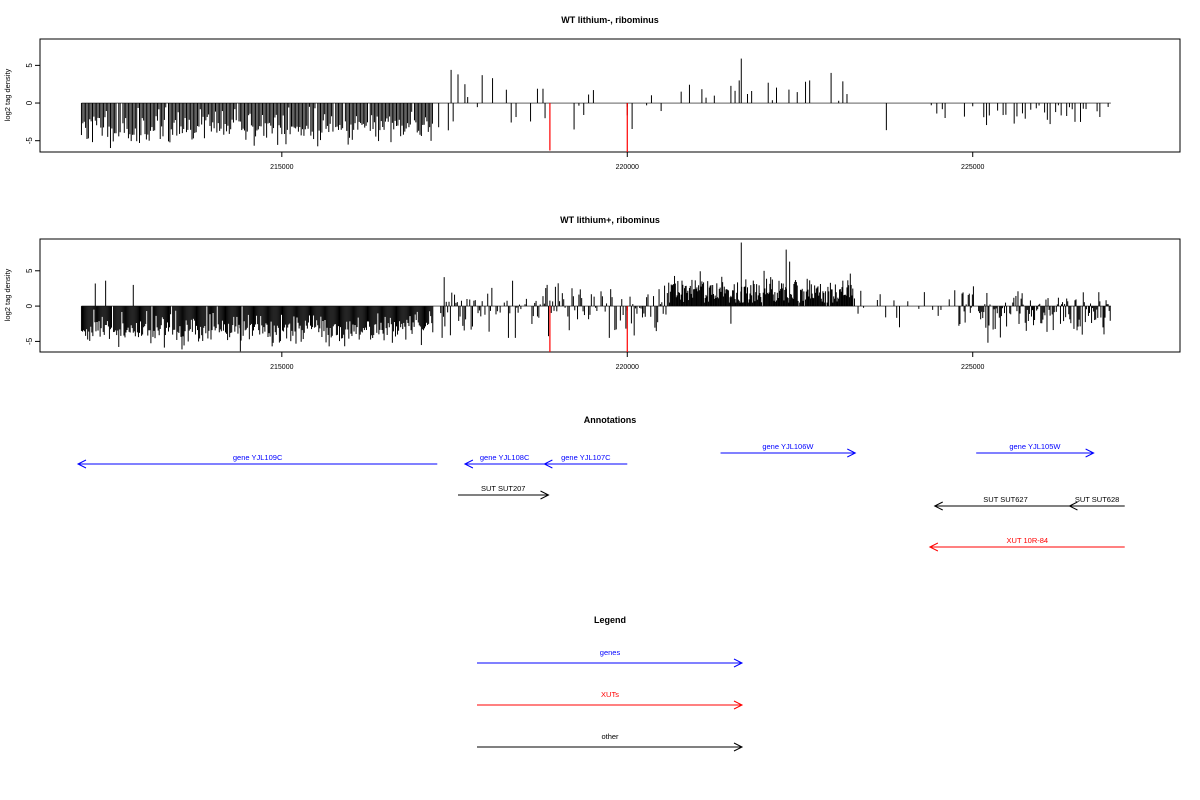 This screenshot has height=800, width=1200. I want to click on legend-label-other: other, so click(610, 736).